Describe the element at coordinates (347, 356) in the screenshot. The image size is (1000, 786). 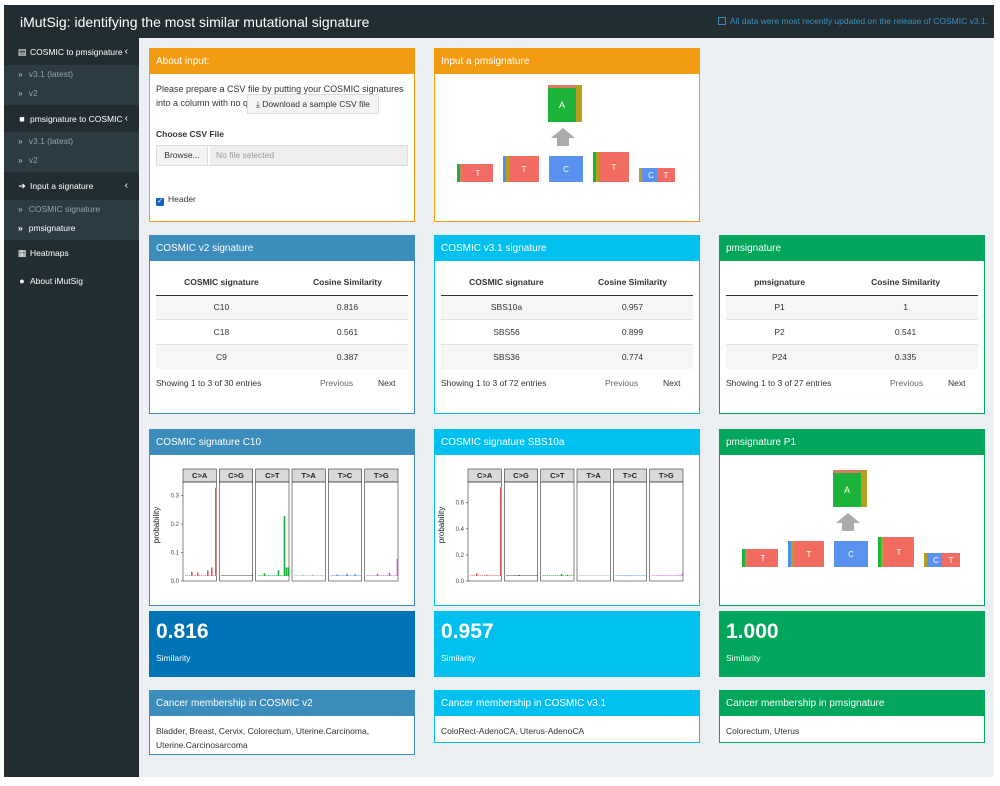
I see `similarity-cell: 0.387` at that location.